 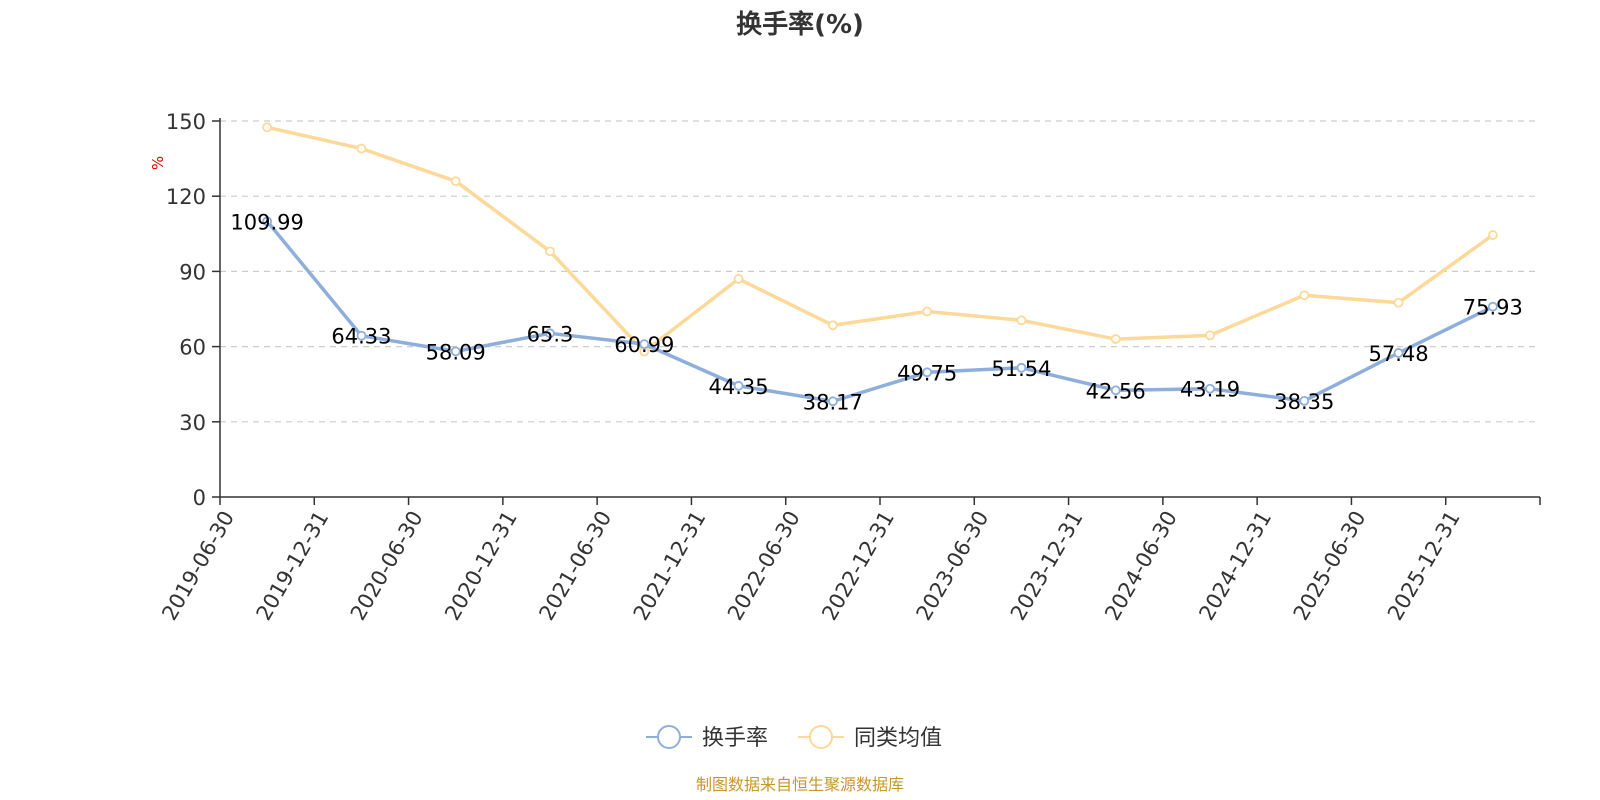 I want to click on y-axis-unit: %, so click(x=158, y=163).